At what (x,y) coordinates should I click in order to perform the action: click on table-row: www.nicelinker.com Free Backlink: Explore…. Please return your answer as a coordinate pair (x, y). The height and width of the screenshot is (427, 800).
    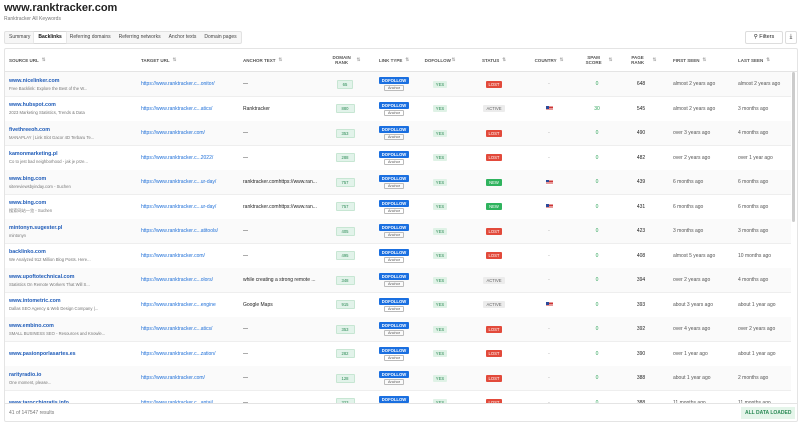
    Looking at the image, I should click on (398, 84).